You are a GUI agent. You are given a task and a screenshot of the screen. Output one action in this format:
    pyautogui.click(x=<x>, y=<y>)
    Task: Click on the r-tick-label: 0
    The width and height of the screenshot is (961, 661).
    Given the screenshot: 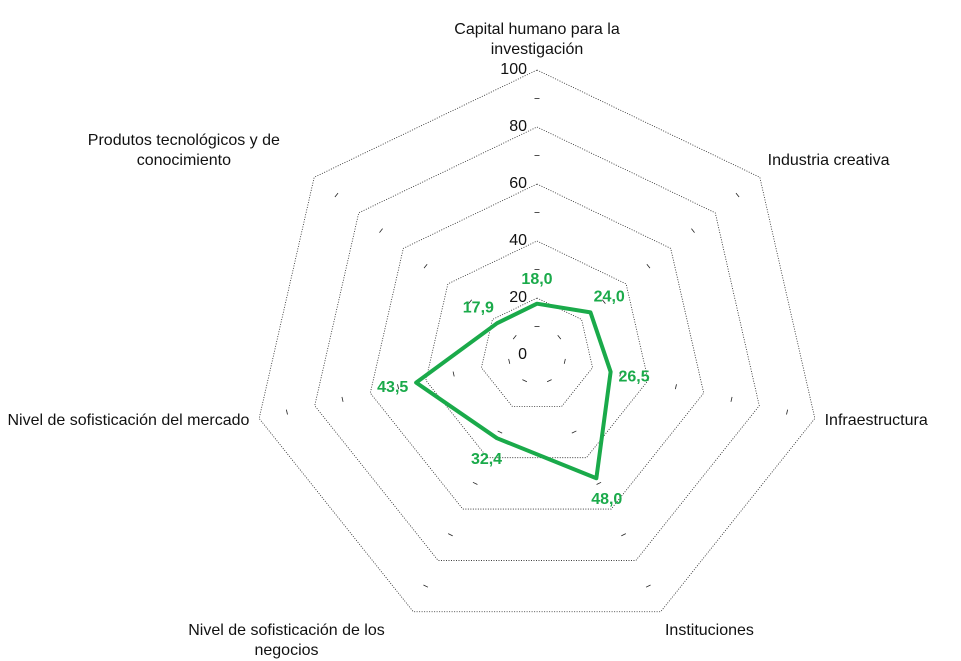 What is the action you would take?
    pyautogui.click(x=522, y=354)
    